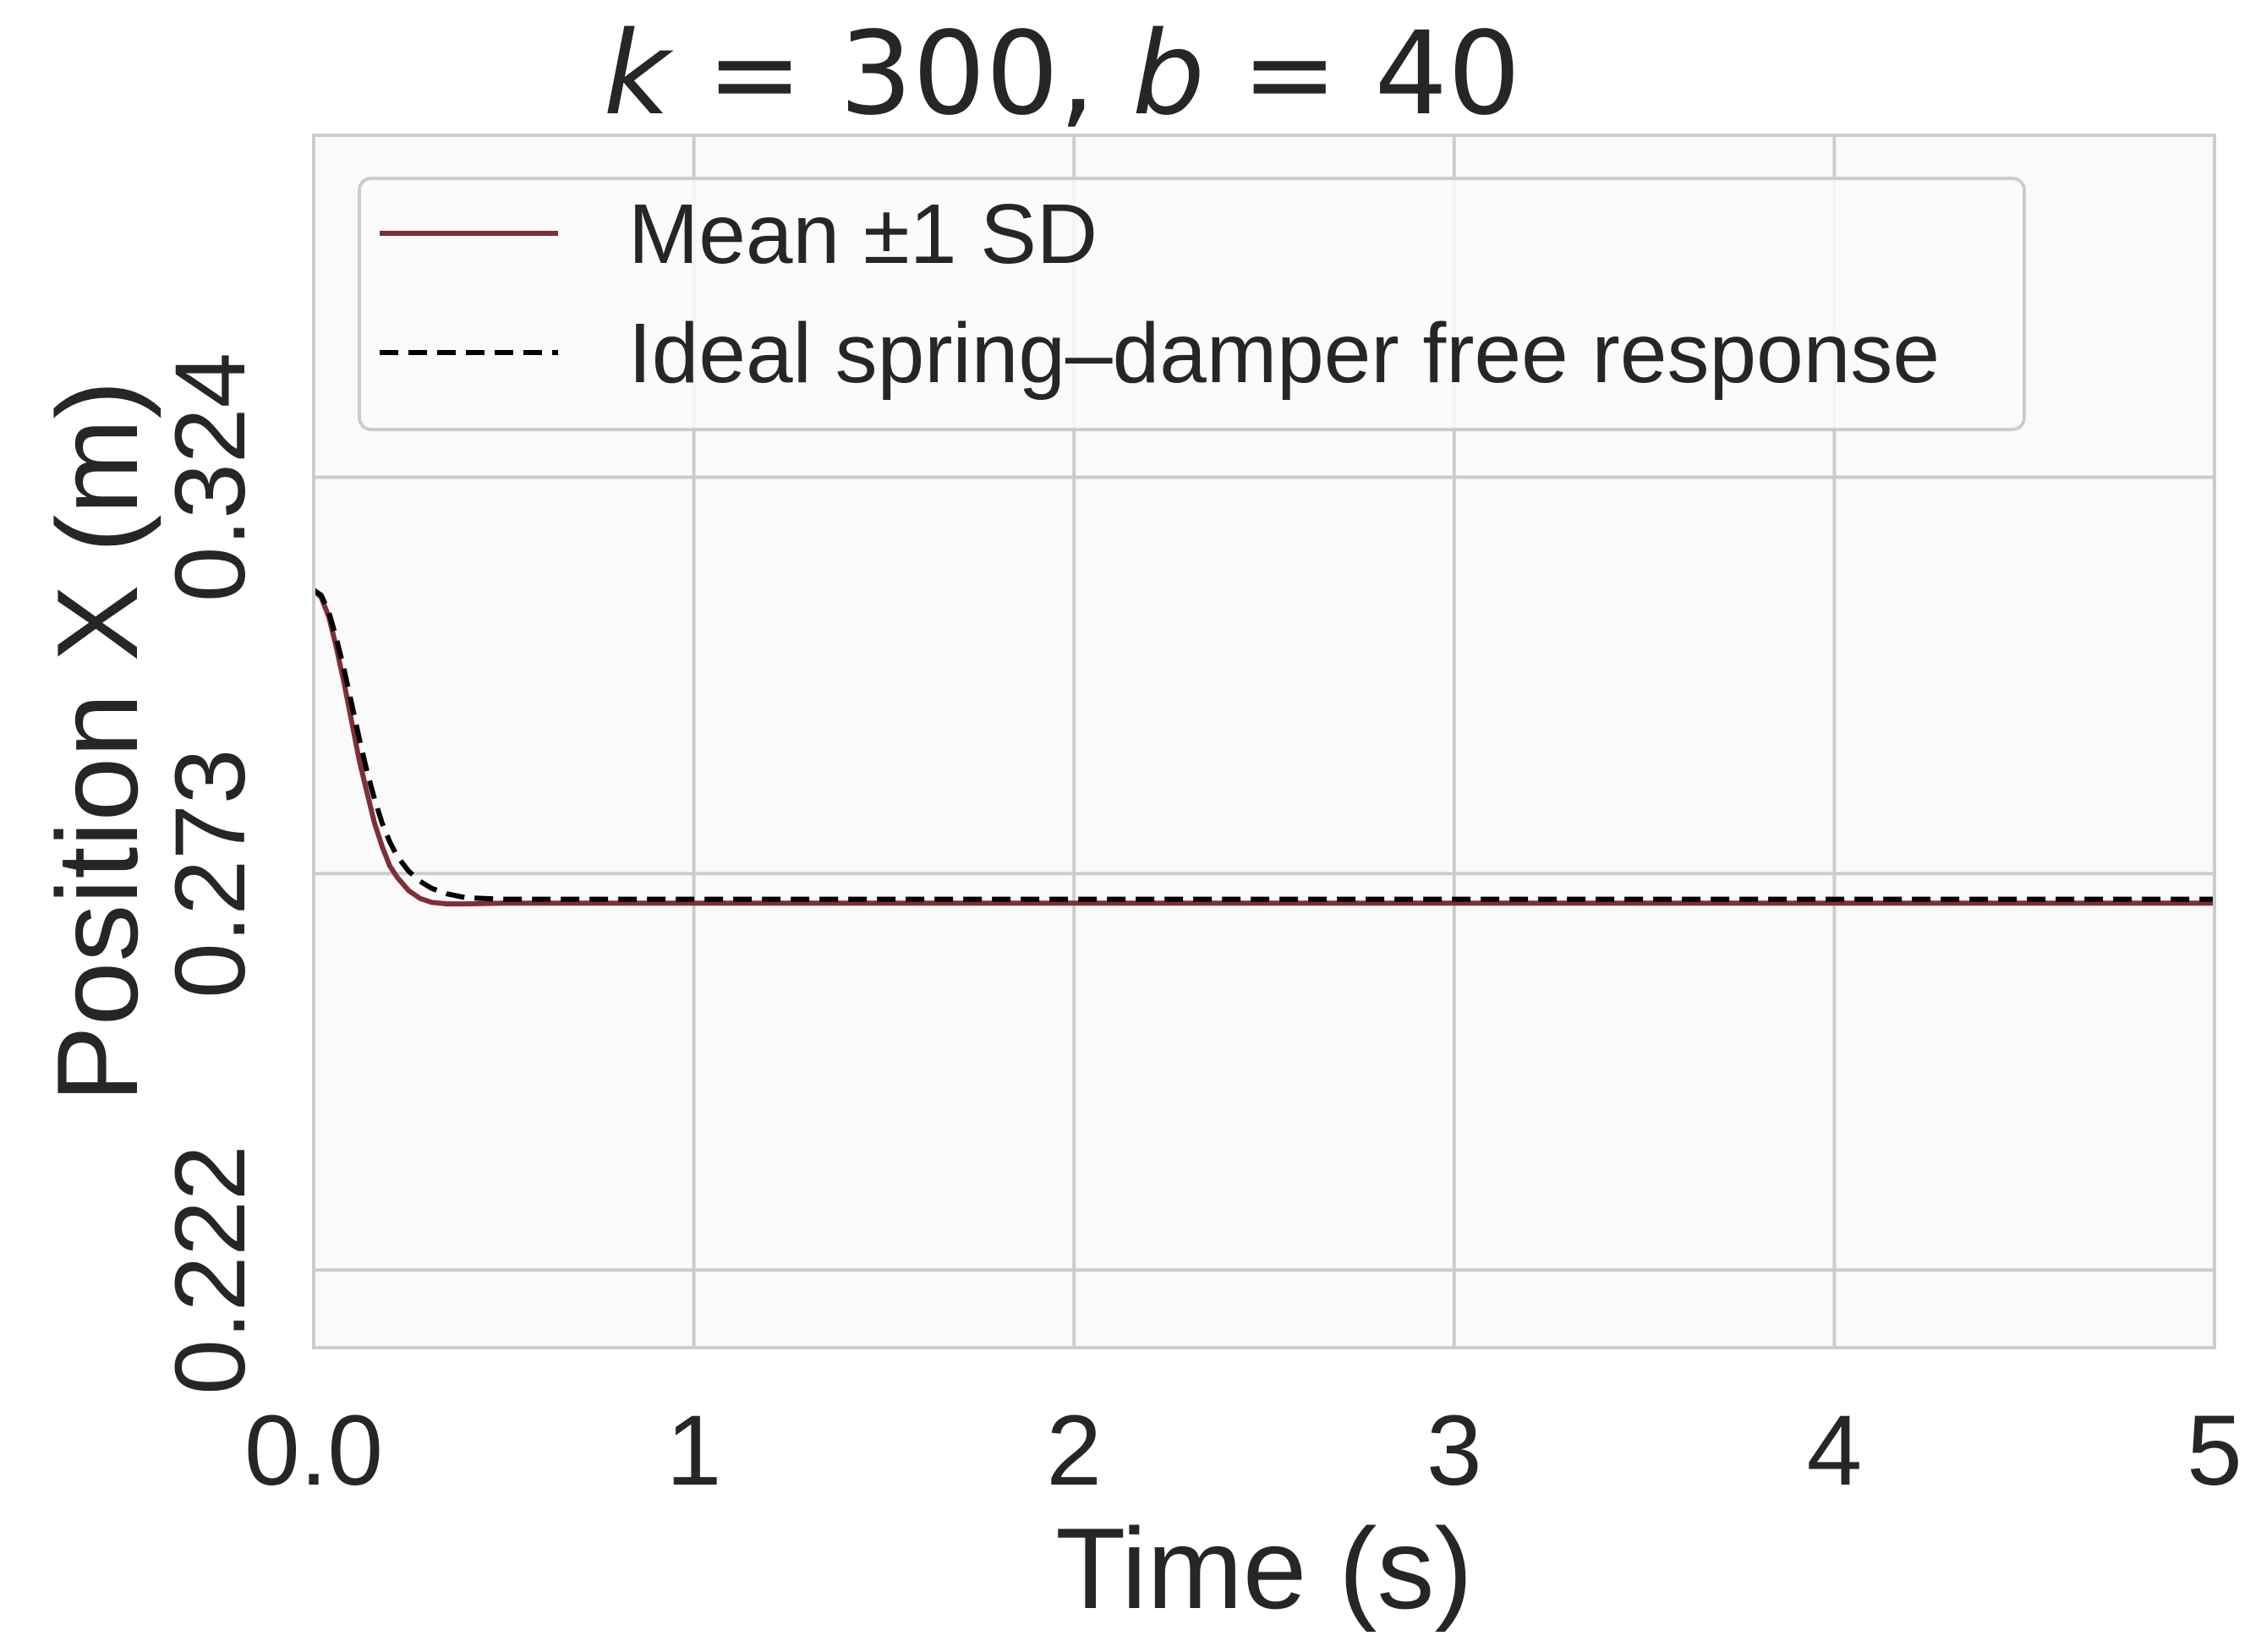 This screenshot has height=1652, width=2261. Describe the element at coordinates (901, 74) in the screenshot. I see `title-part-k-value: = 300,` at that location.